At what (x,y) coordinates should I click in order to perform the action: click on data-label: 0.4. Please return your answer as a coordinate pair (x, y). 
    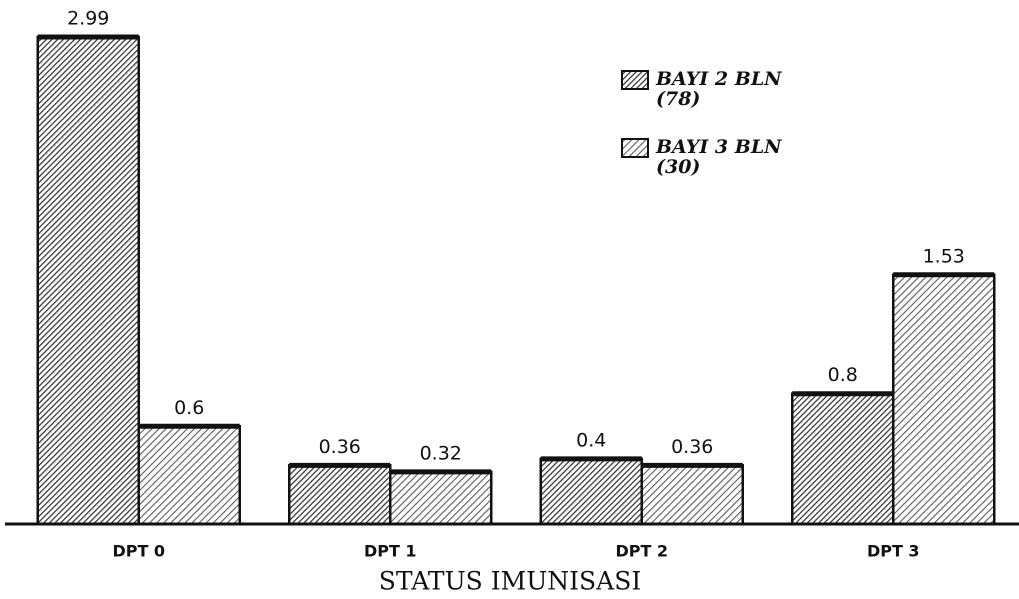
    Looking at the image, I should click on (591, 440).